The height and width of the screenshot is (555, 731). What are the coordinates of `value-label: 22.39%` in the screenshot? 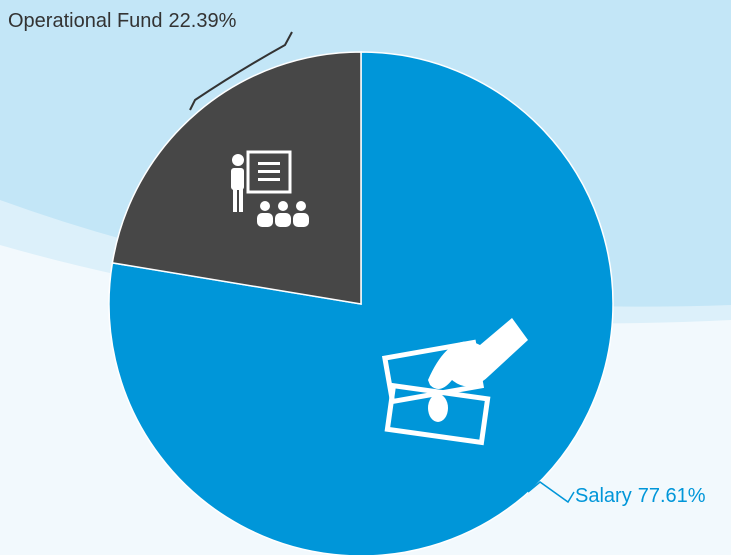 It's located at (203, 21).